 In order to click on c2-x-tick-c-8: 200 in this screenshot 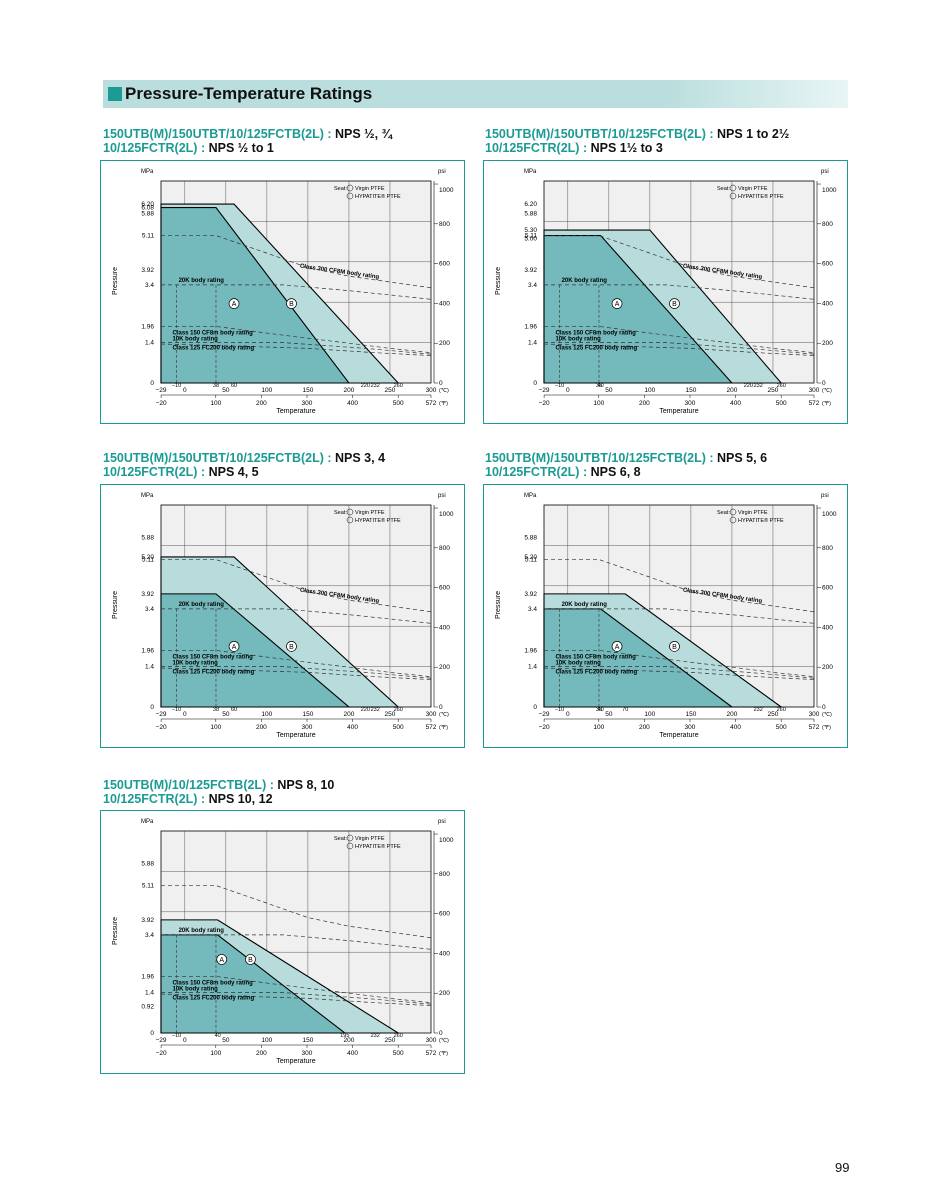, I will do `click(732, 390)`.